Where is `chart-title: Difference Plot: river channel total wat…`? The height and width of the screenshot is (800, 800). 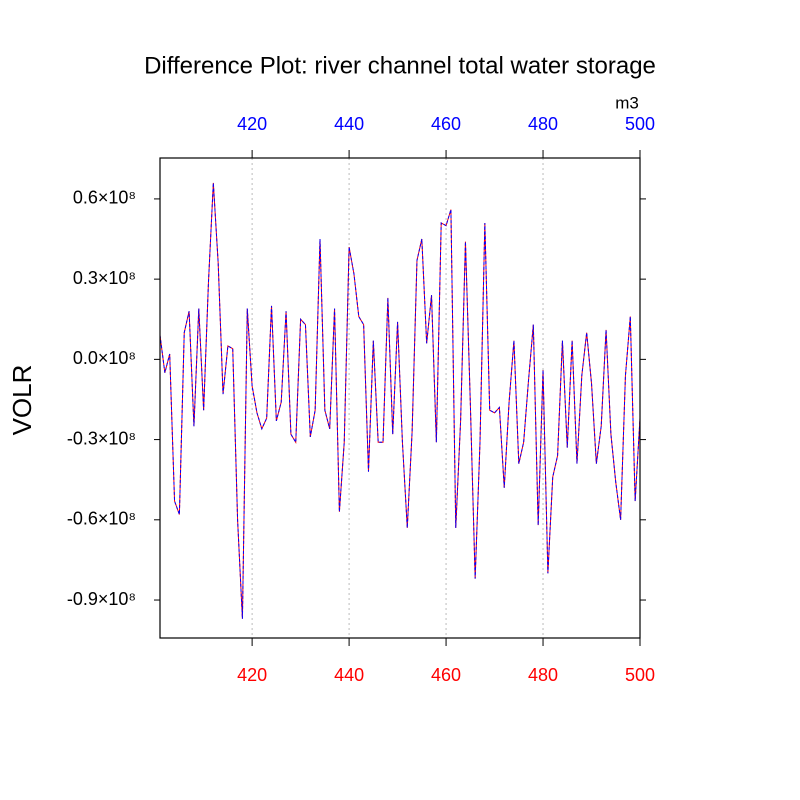 chart-title: Difference Plot: river channel total wat… is located at coordinates (400, 65).